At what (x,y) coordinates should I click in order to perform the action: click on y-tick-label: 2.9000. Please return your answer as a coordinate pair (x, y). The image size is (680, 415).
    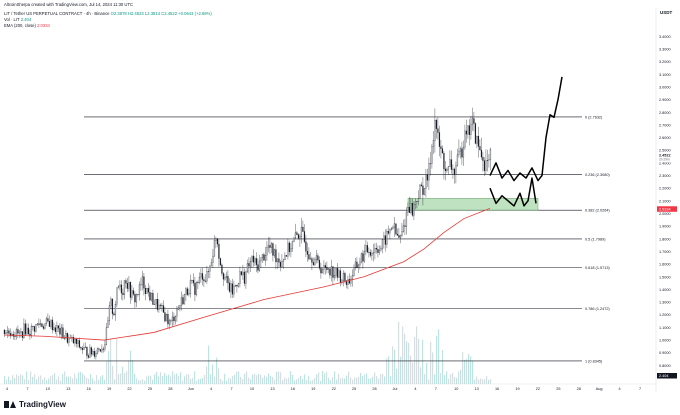
    Looking at the image, I should click on (665, 100).